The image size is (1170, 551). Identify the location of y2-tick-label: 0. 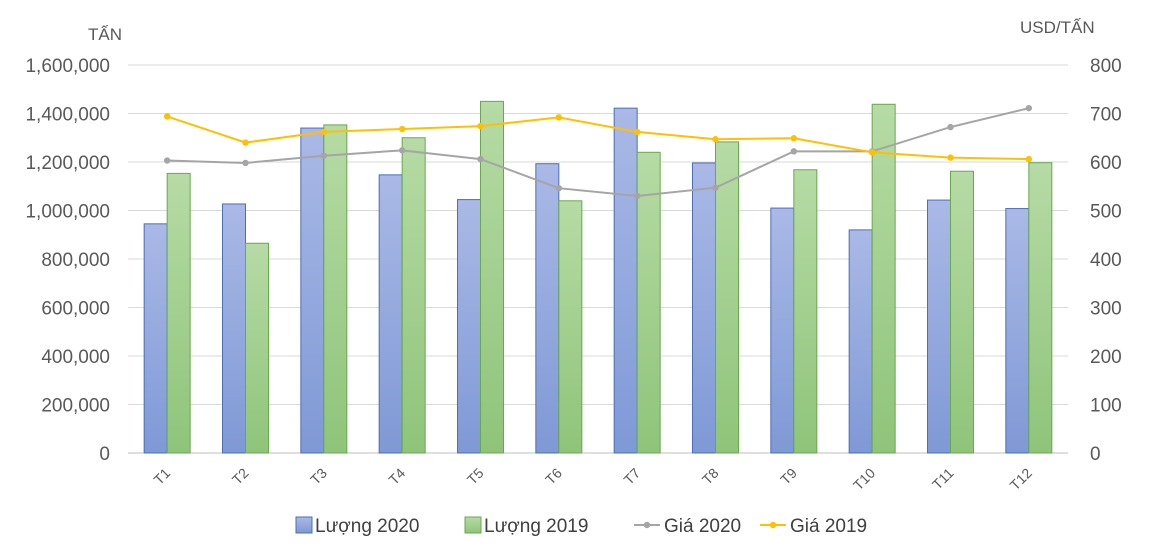
(1095, 454).